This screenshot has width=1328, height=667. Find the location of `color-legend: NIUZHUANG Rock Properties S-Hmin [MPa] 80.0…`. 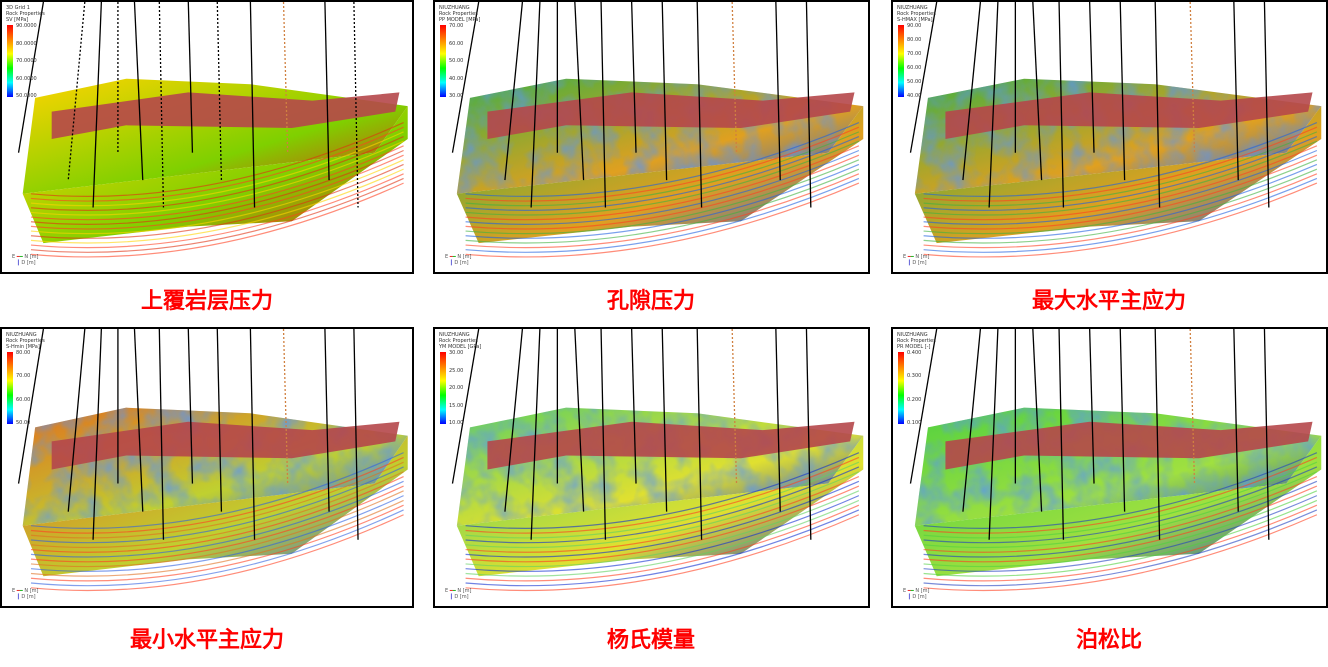

color-legend: NIUZHUANG Rock Properties S-Hmin [MPa] 80.0… is located at coordinates (25, 379).